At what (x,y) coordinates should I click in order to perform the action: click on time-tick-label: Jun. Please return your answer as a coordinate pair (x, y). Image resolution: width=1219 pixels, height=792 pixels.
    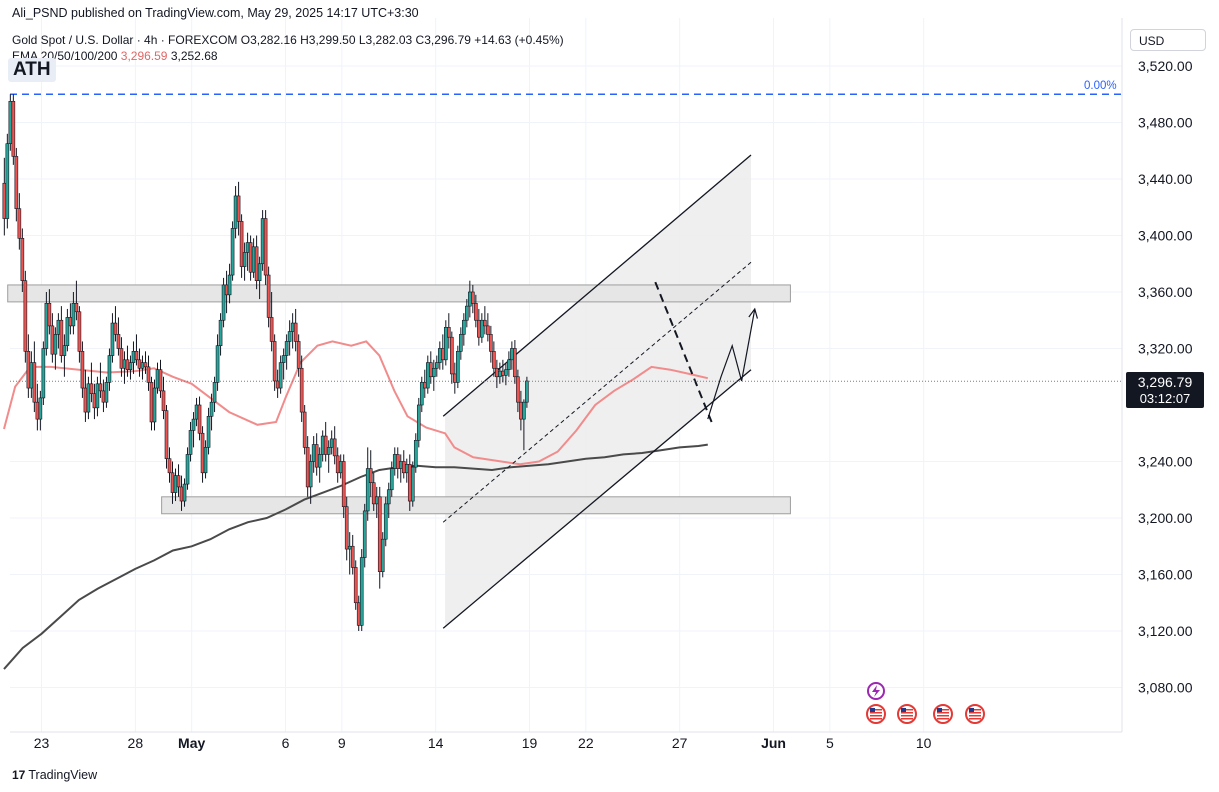
    Looking at the image, I should click on (773, 743).